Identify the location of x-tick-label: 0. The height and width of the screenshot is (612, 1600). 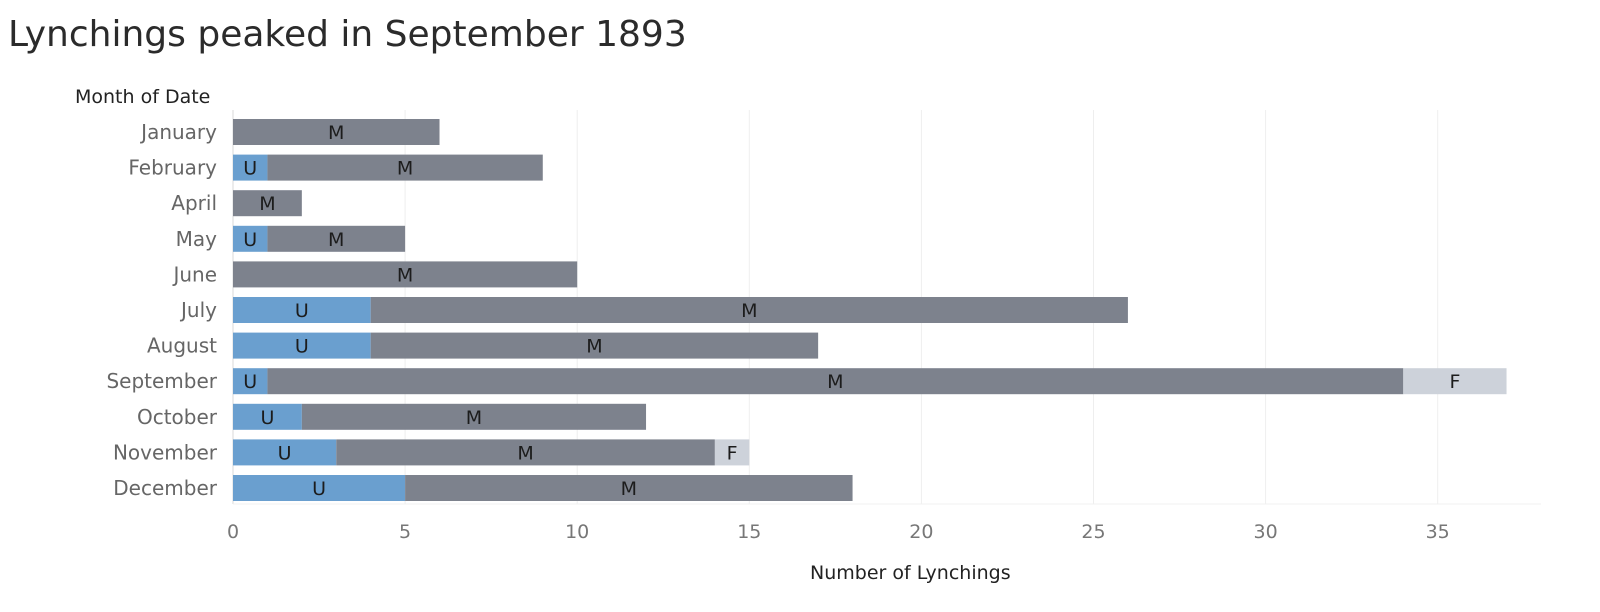
(233, 532).